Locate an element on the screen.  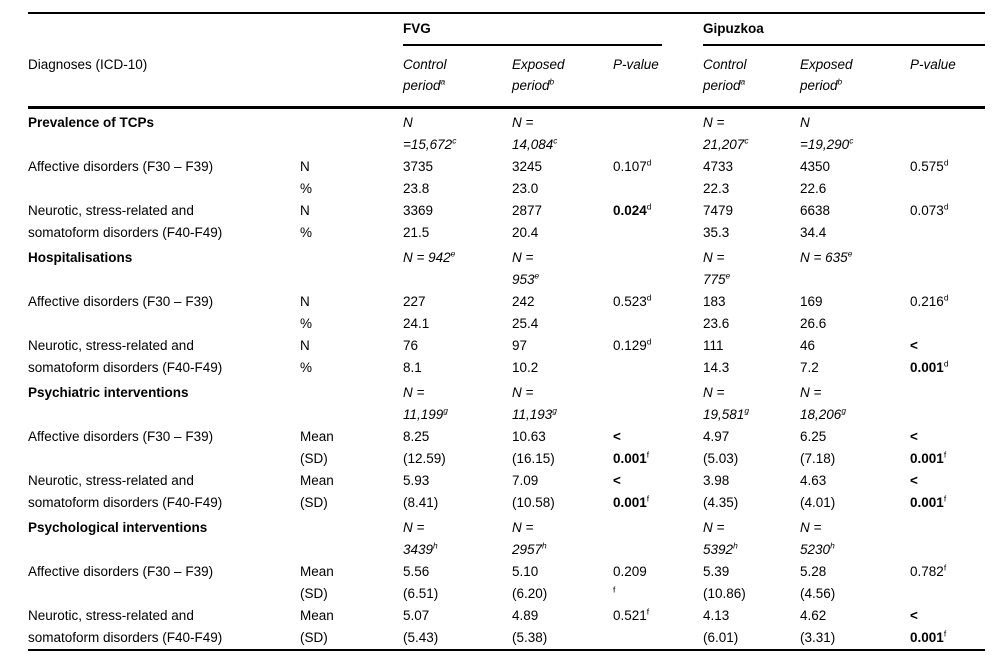
fvg-exposed-cell: (16.15) is located at coordinates (533, 458).